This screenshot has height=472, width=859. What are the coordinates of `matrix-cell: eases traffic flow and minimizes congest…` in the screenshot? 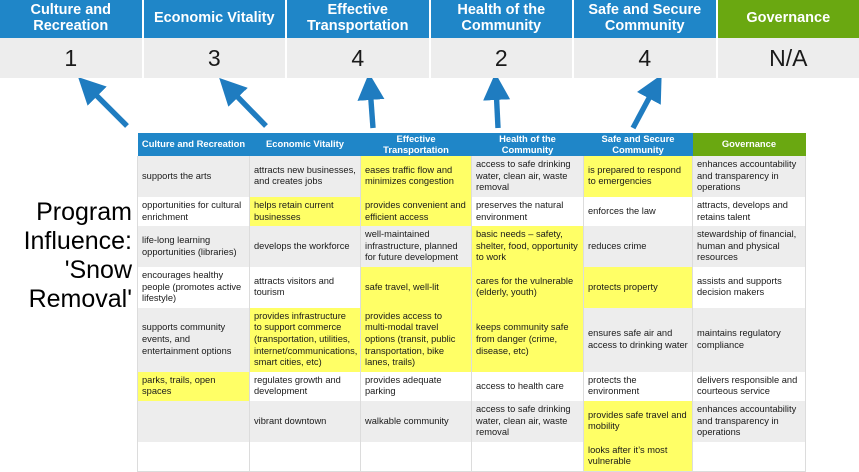 It's located at (416, 176).